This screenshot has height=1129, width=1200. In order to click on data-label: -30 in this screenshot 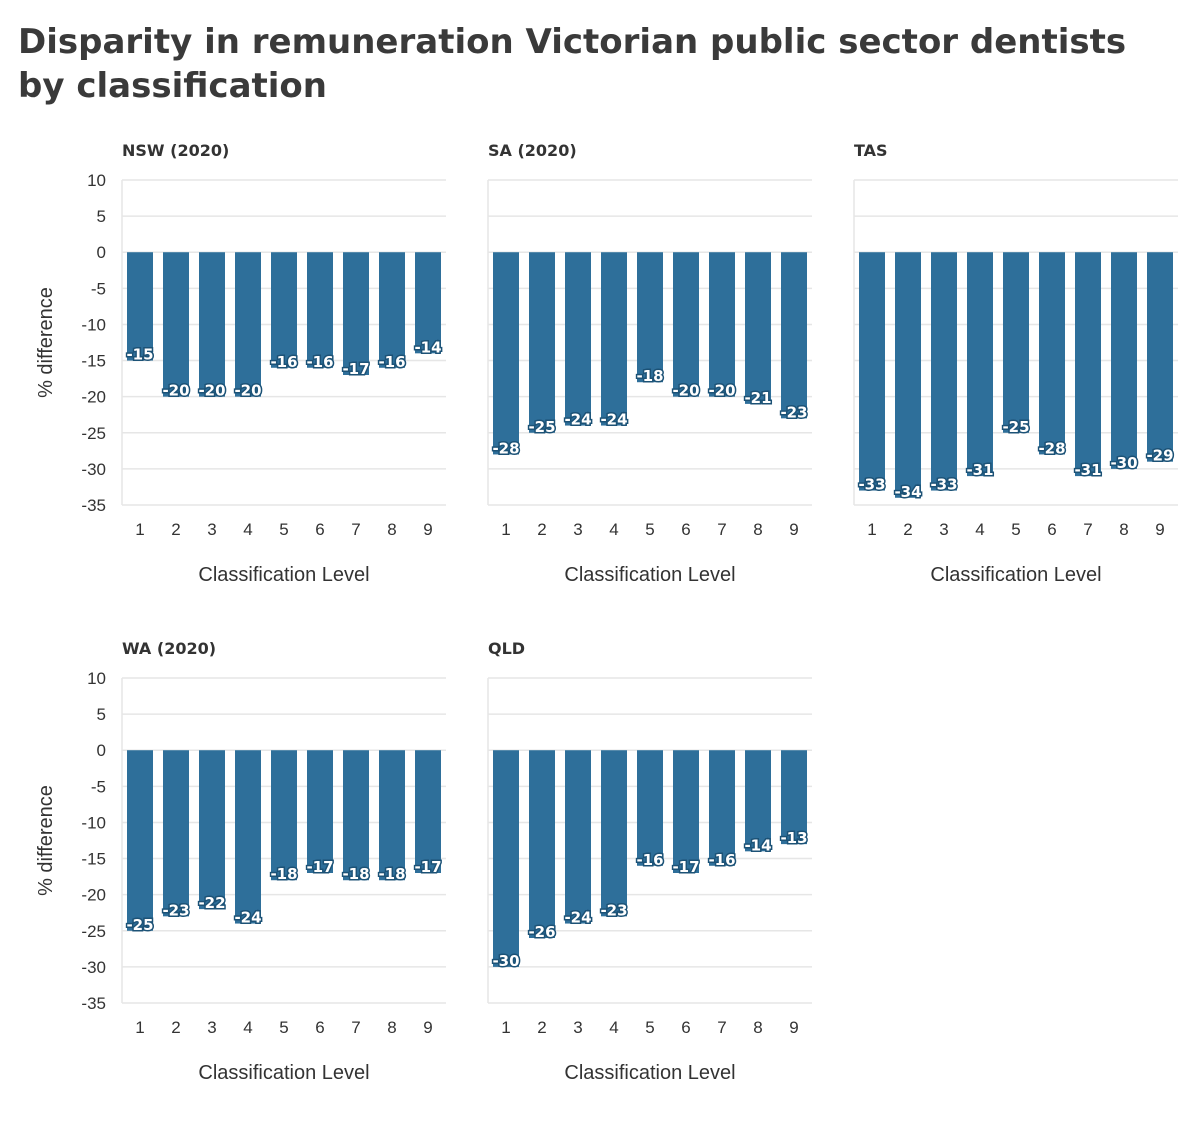, I will do `click(505, 961)`.